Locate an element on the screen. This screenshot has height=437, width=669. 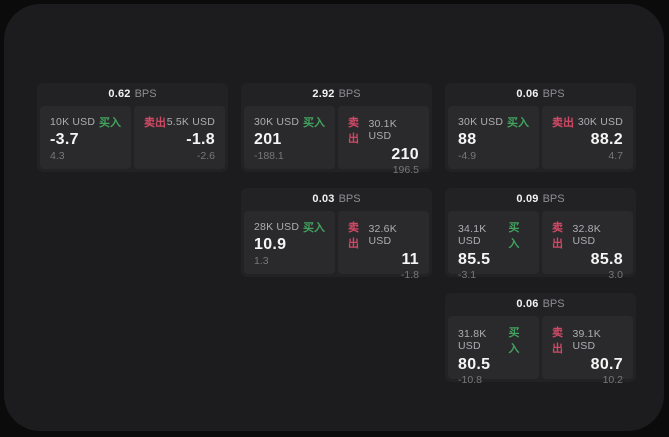
sell-quote-tile: 卖出 32.6K USD 11 -1.8 is located at coordinates (383, 246).